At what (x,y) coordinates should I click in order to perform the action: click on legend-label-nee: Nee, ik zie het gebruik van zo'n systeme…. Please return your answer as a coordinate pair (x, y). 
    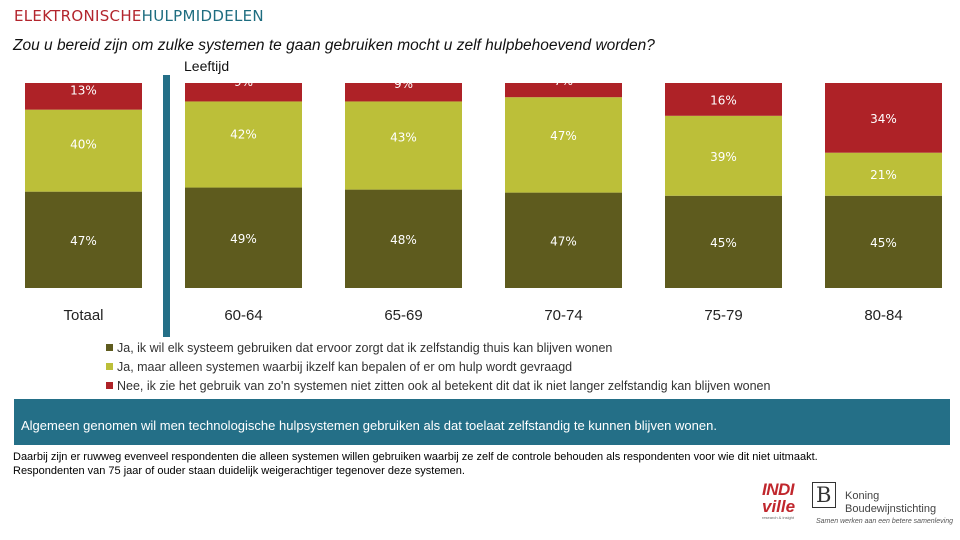
    Looking at the image, I should click on (444, 385).